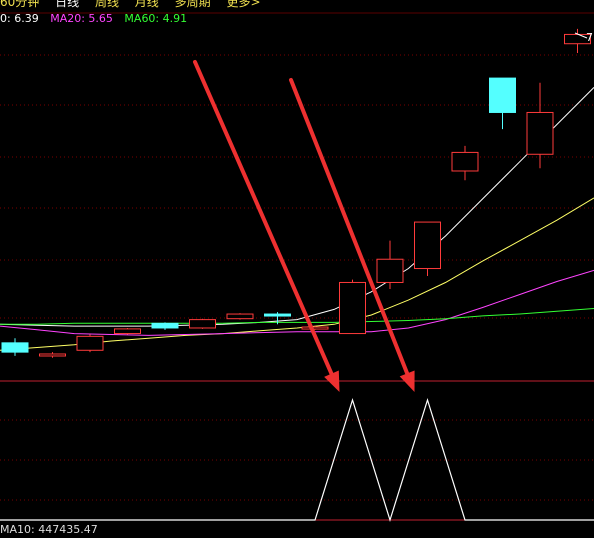 This screenshot has height=538, width=594. I want to click on ma-line-ma20, so click(297, 302).